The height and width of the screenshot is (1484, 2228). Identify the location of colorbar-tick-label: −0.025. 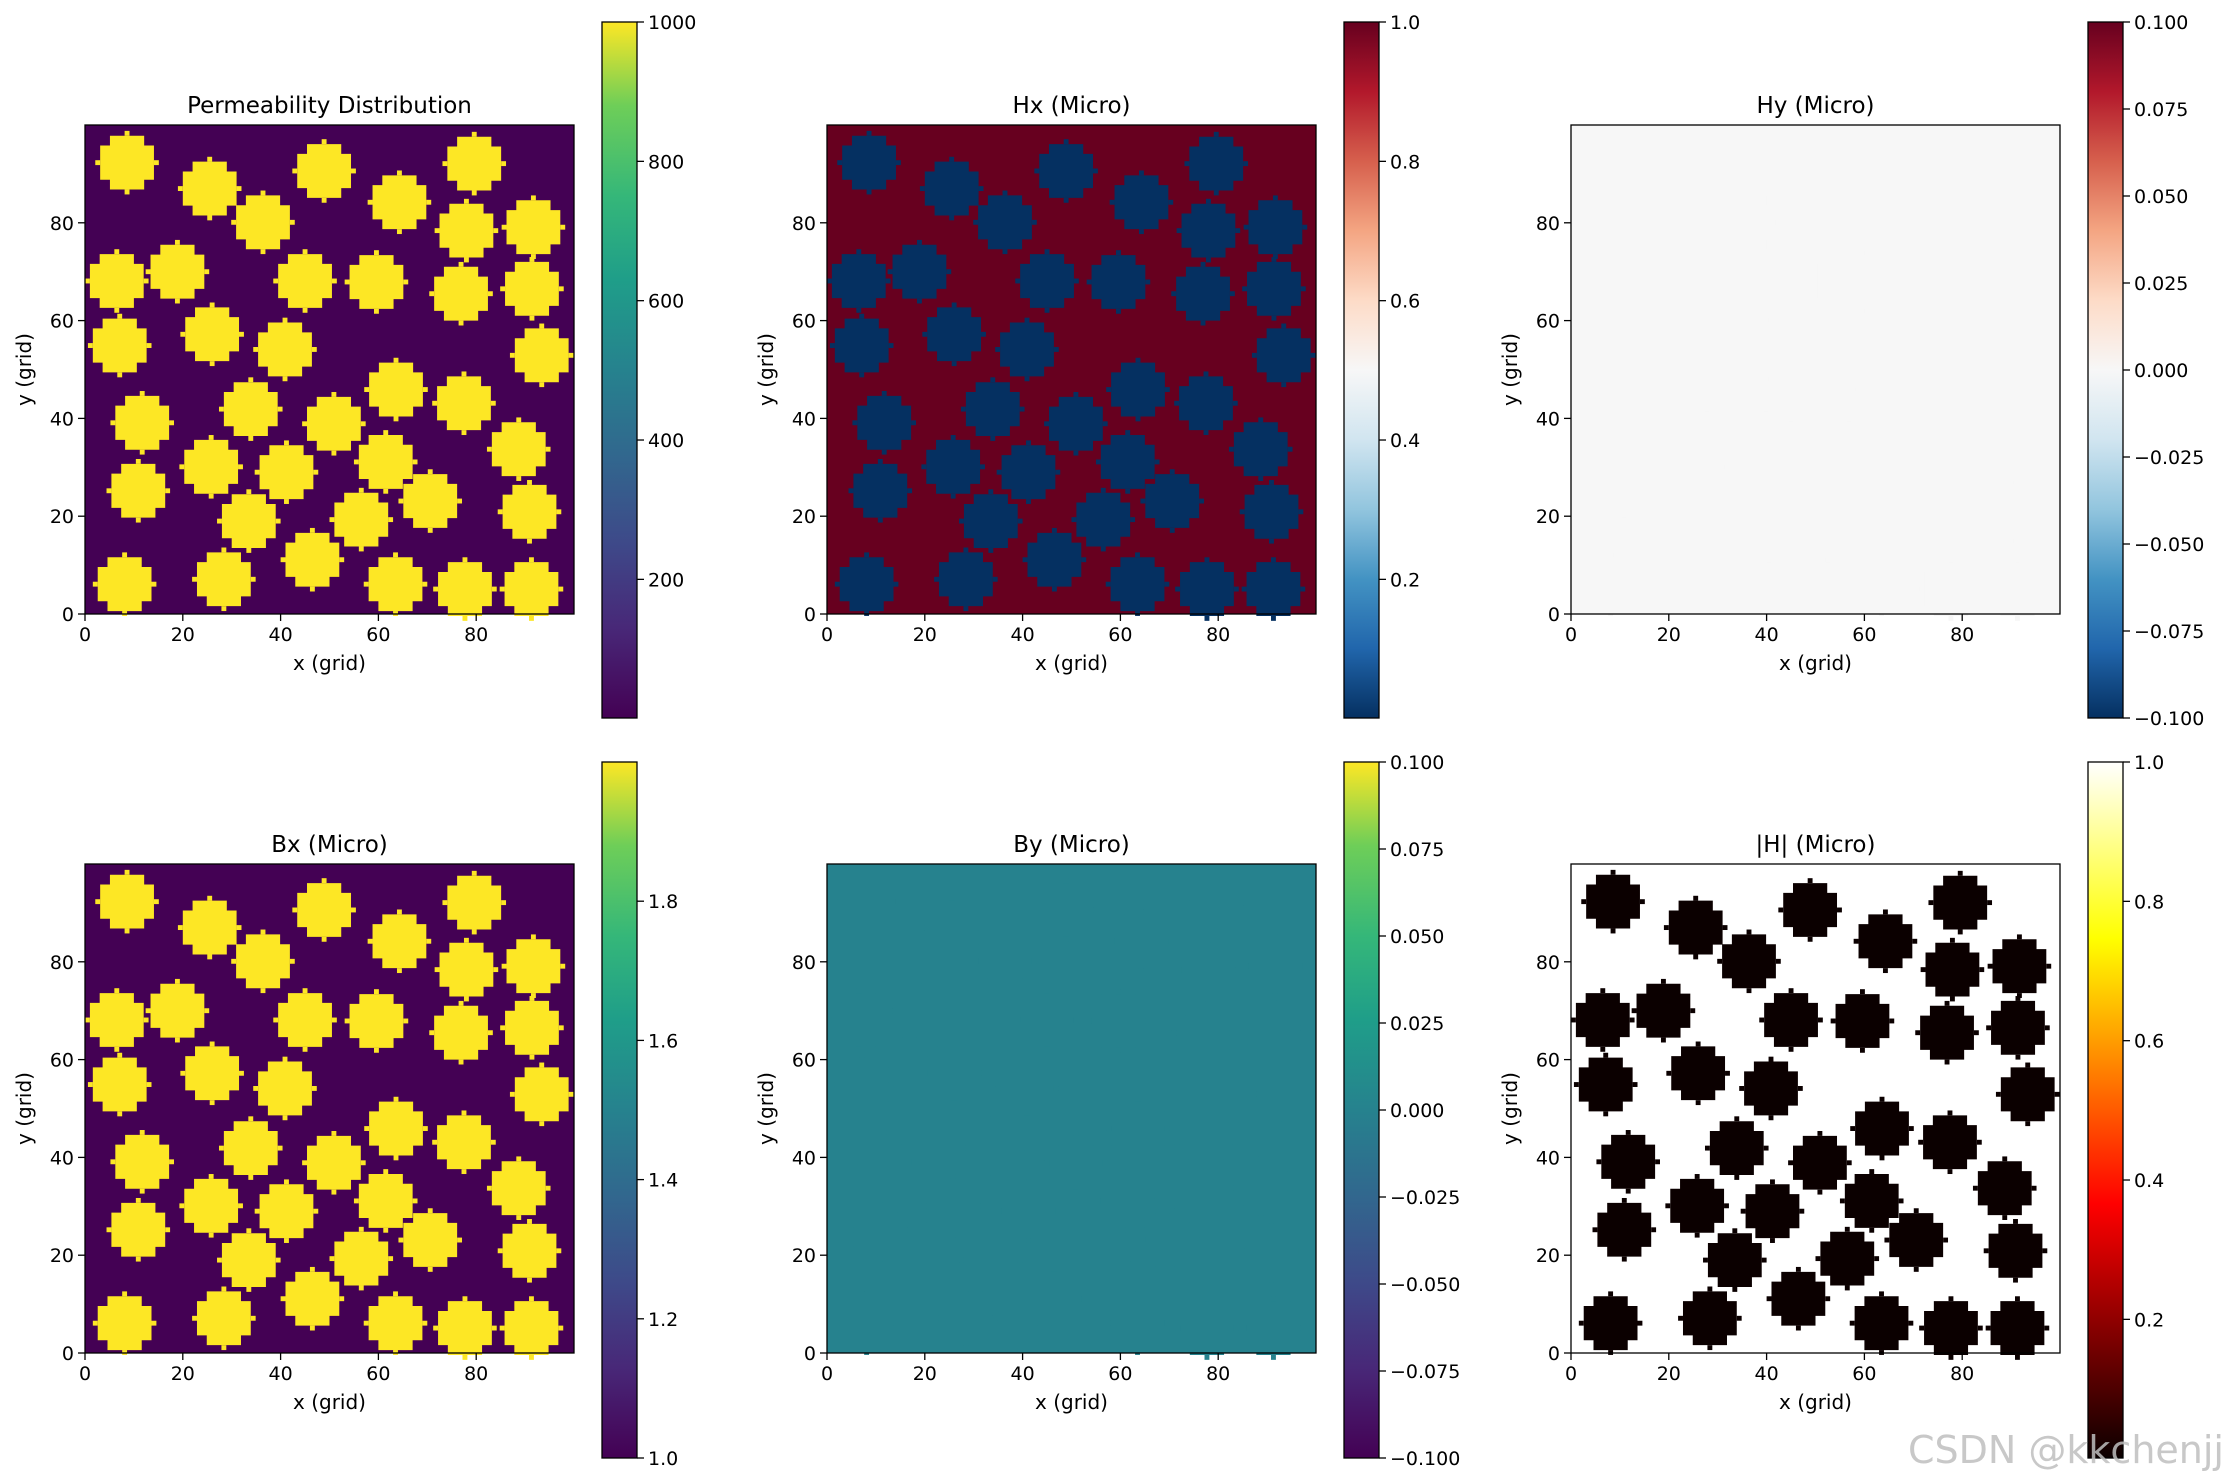
(2169, 458).